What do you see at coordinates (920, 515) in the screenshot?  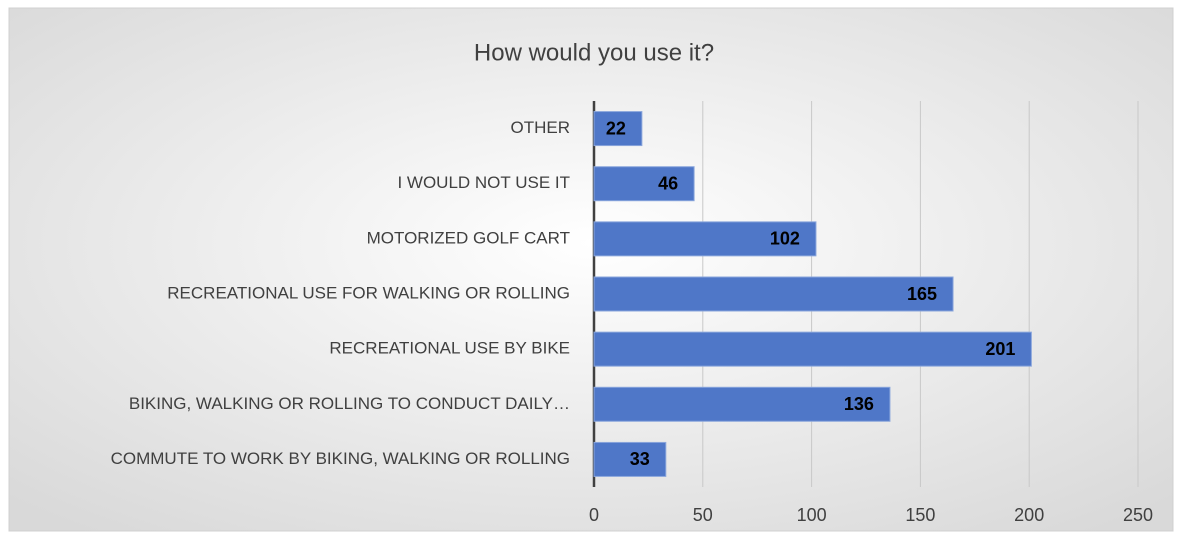 I see `x-tick-label: 150` at bounding box center [920, 515].